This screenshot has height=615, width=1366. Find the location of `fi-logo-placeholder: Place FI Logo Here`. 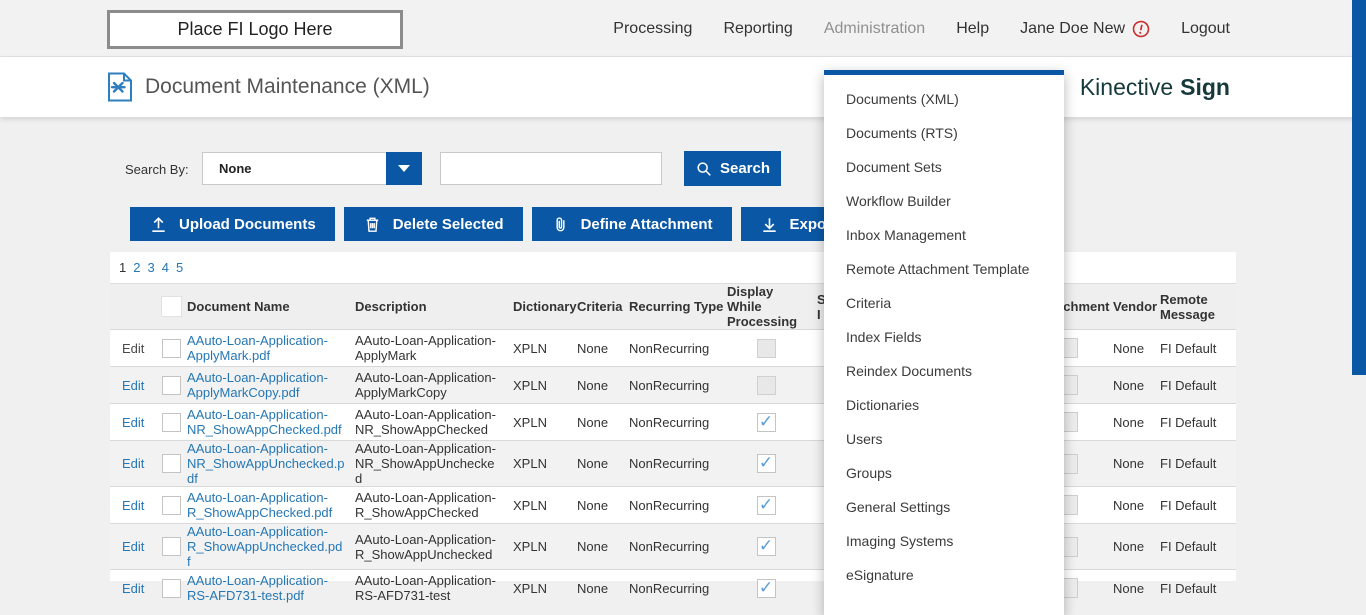

fi-logo-placeholder: Place FI Logo Here is located at coordinates (255, 29).